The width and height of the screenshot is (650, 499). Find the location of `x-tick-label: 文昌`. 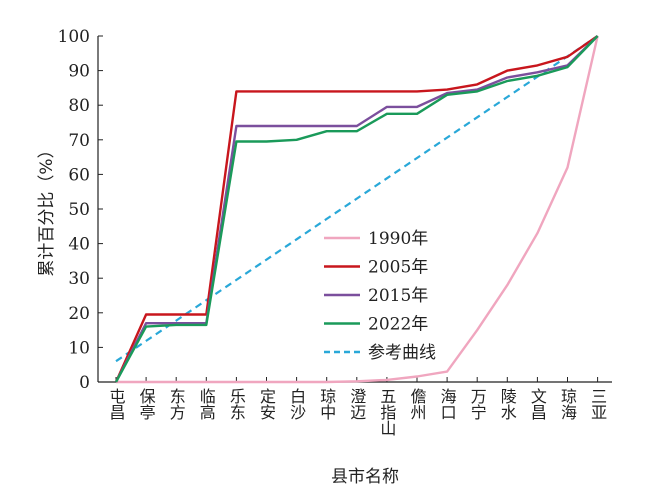

x-tick-label: 文昌 is located at coordinates (537, 404).